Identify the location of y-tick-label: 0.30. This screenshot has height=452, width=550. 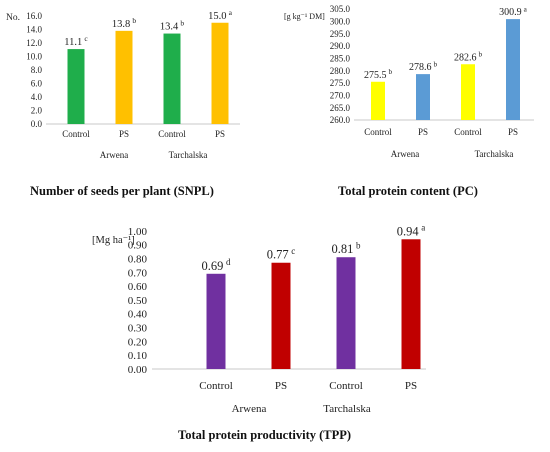
(138, 328).